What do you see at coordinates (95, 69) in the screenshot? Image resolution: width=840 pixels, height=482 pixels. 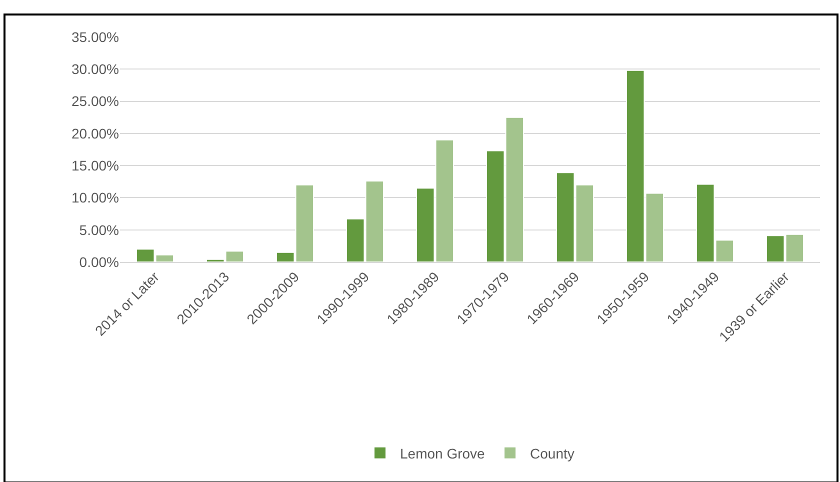 I see `y-tick-label: 30.00%` at bounding box center [95, 69].